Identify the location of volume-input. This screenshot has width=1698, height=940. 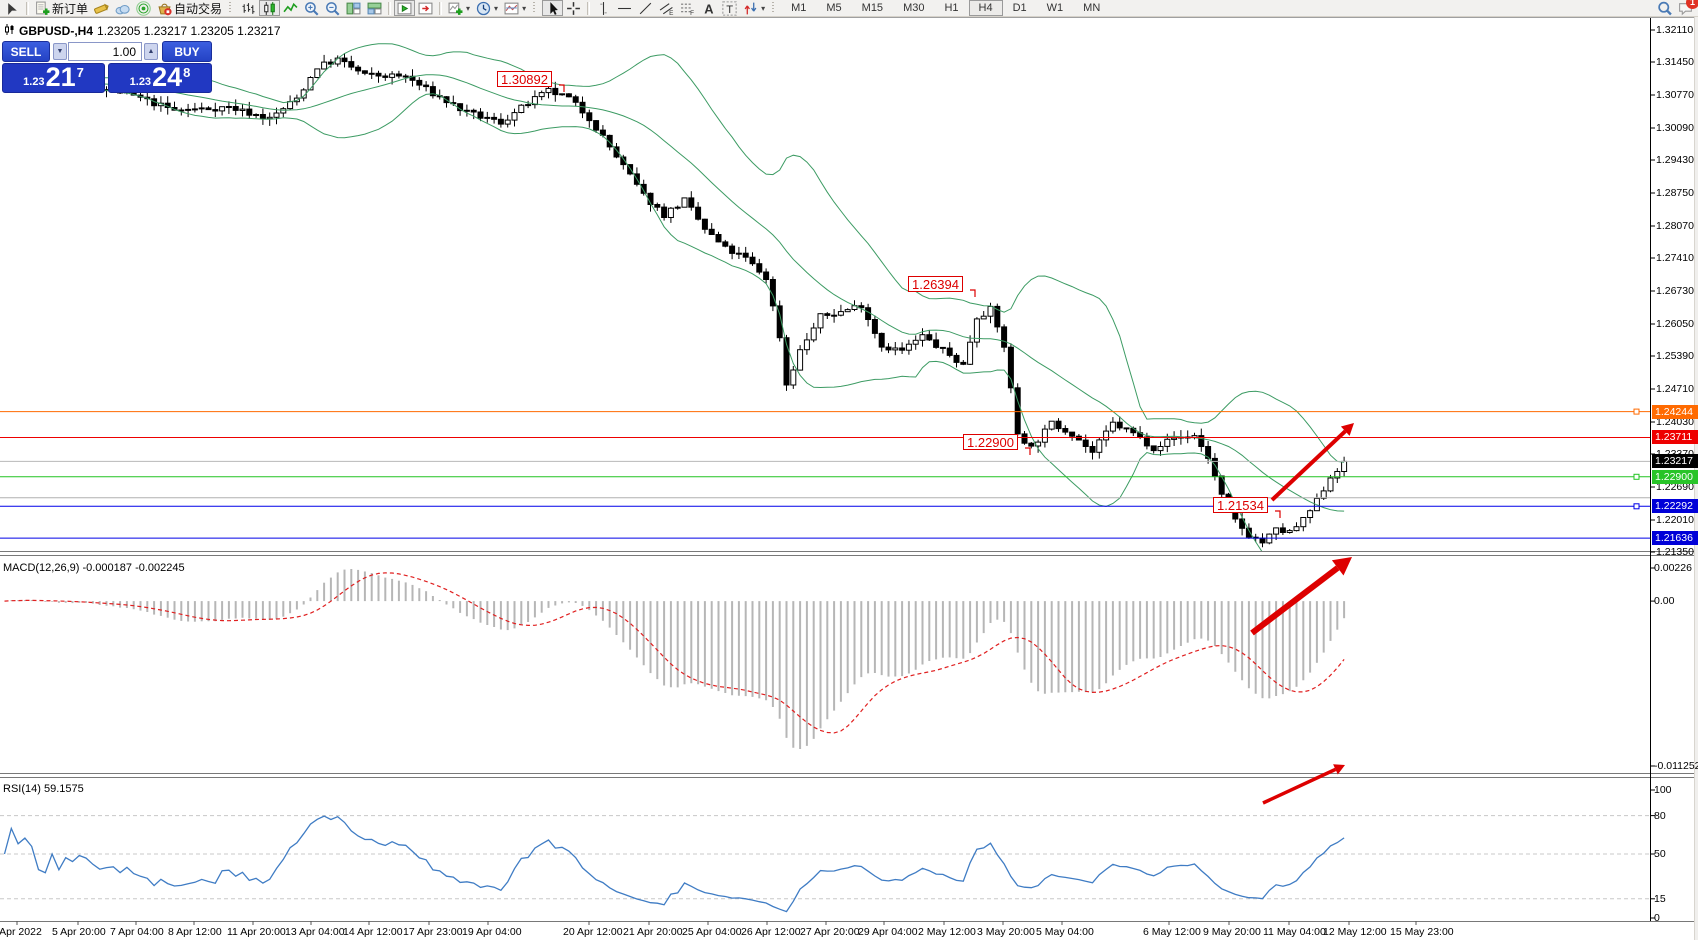
(105, 51).